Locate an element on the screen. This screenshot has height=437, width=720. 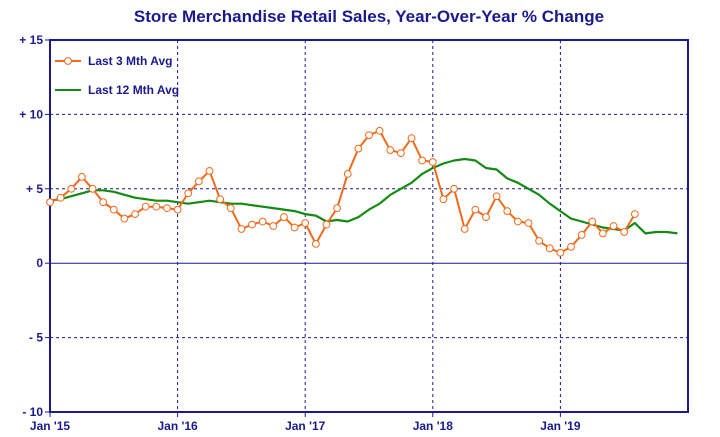
y-tick-label: + 10 is located at coordinates (31, 114).